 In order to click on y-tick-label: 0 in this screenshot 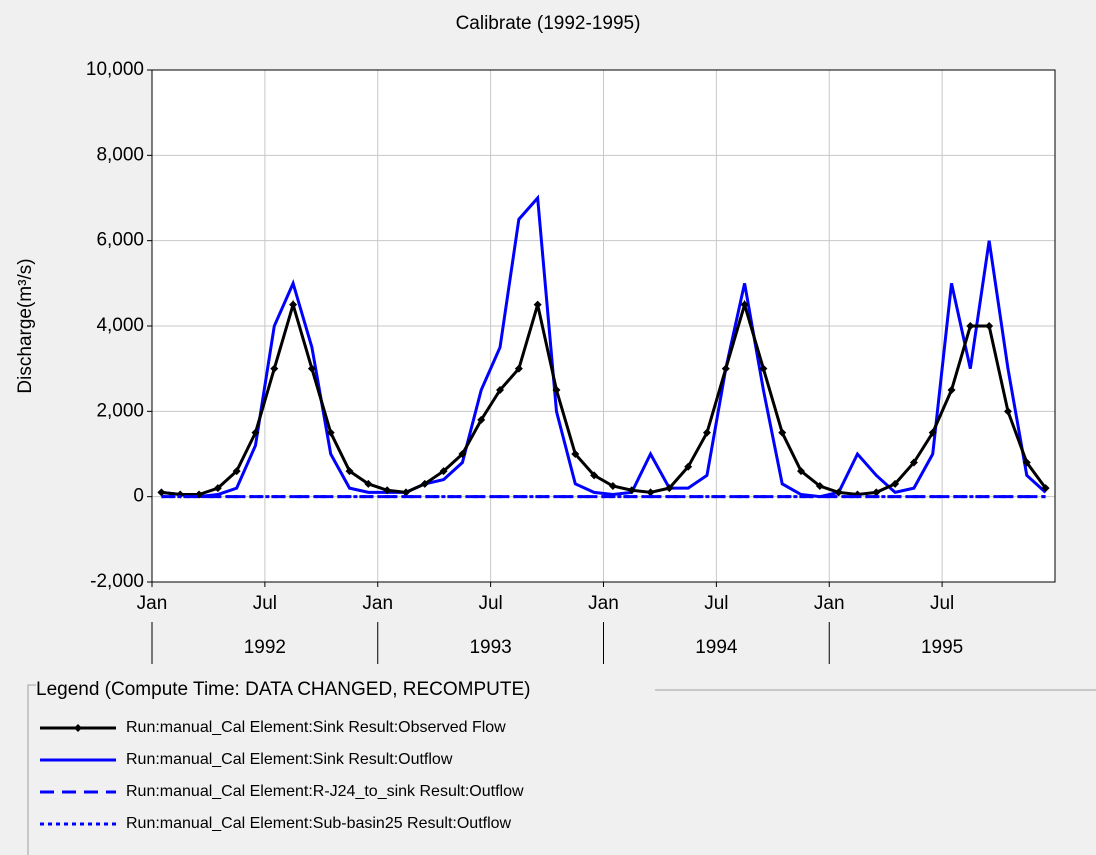, I will do `click(138, 496)`.